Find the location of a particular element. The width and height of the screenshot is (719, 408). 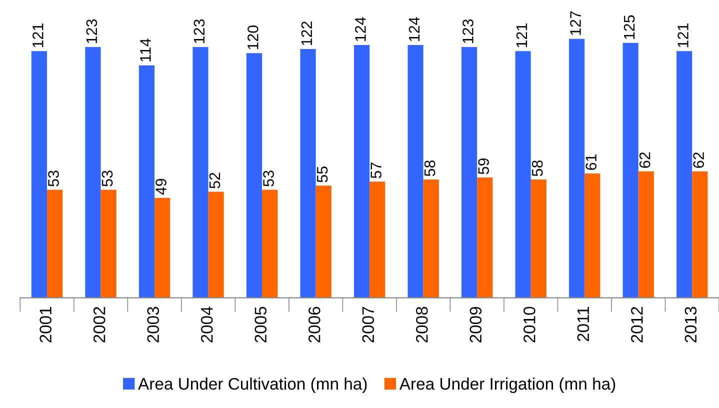

data-label: 114 is located at coordinates (145, 50).